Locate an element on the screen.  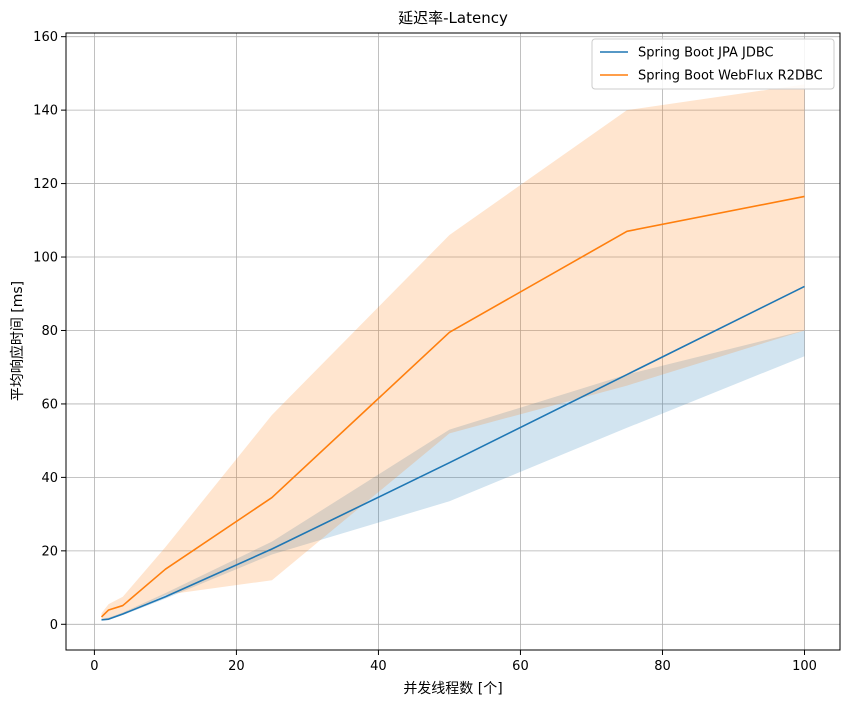
x-tick-label: 60 is located at coordinates (520, 666).